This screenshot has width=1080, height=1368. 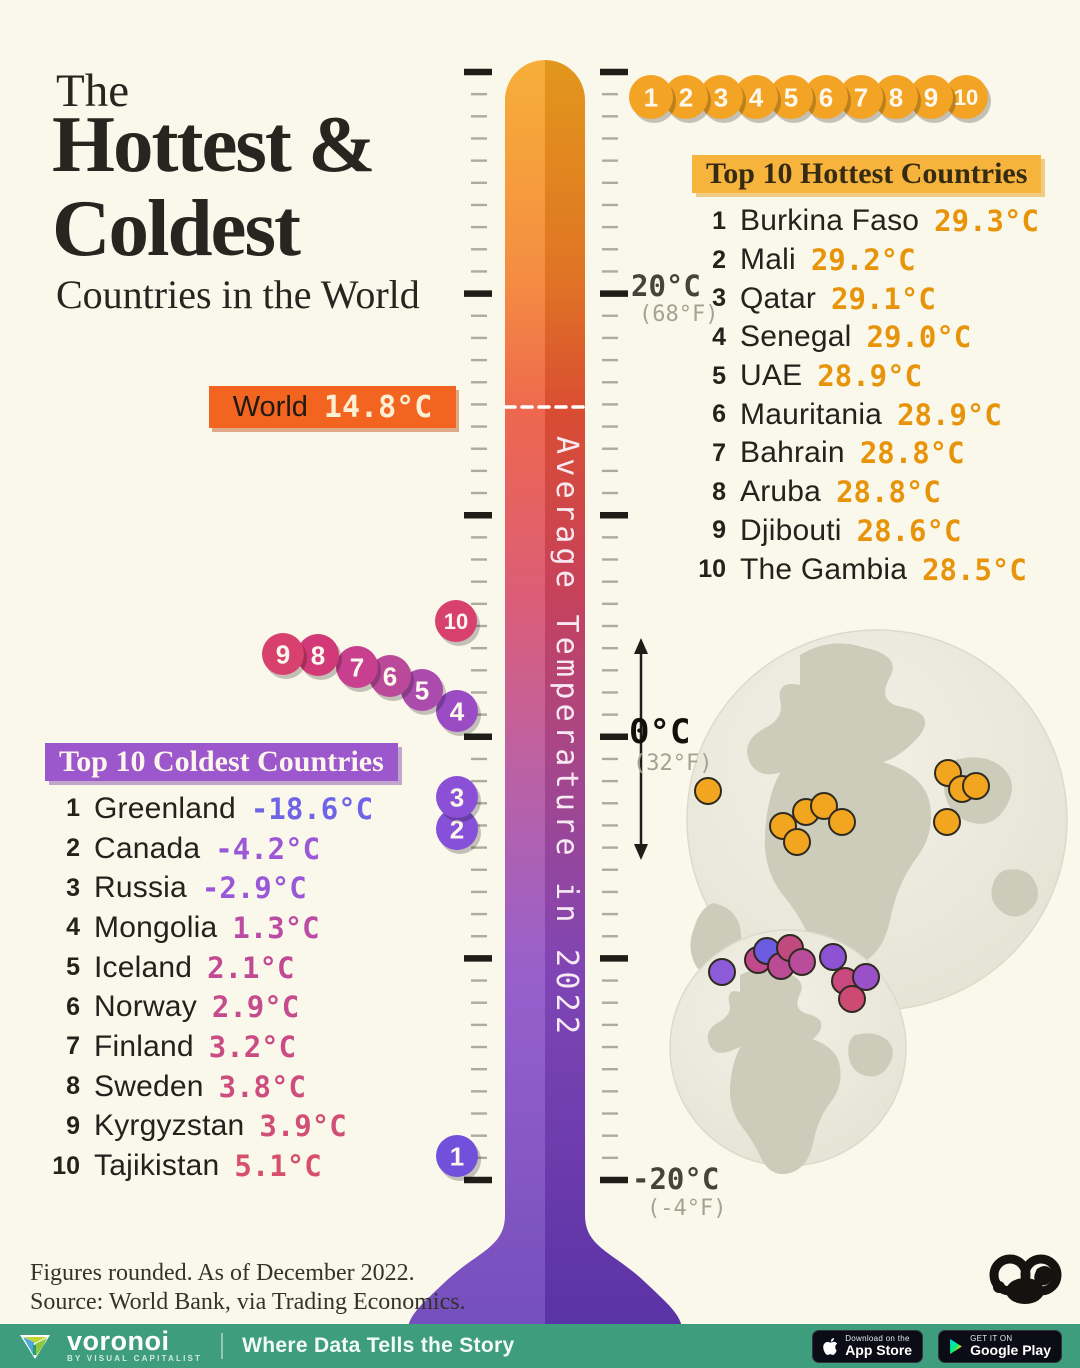 I want to click on cold-rank-badge: 8, so click(x=319, y=657).